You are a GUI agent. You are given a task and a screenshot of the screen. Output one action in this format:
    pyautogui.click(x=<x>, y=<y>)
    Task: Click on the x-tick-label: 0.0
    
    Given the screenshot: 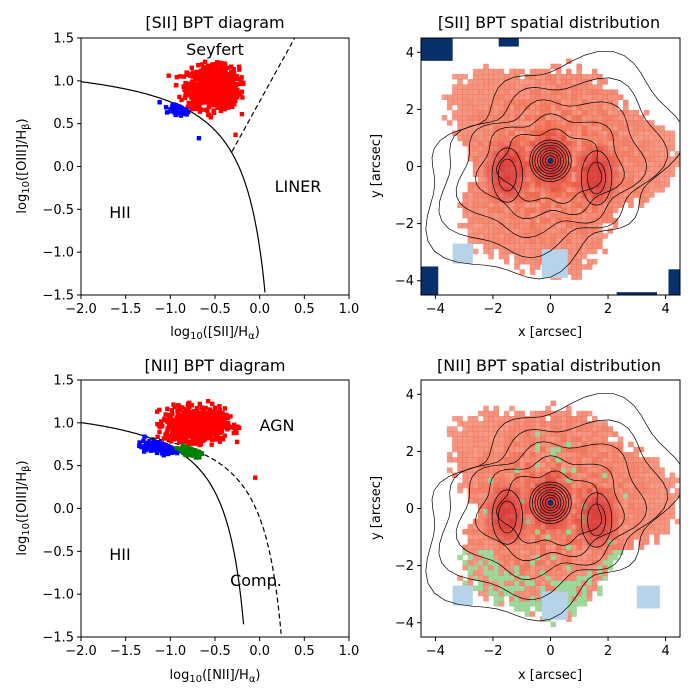 What is the action you would take?
    pyautogui.click(x=259, y=651)
    